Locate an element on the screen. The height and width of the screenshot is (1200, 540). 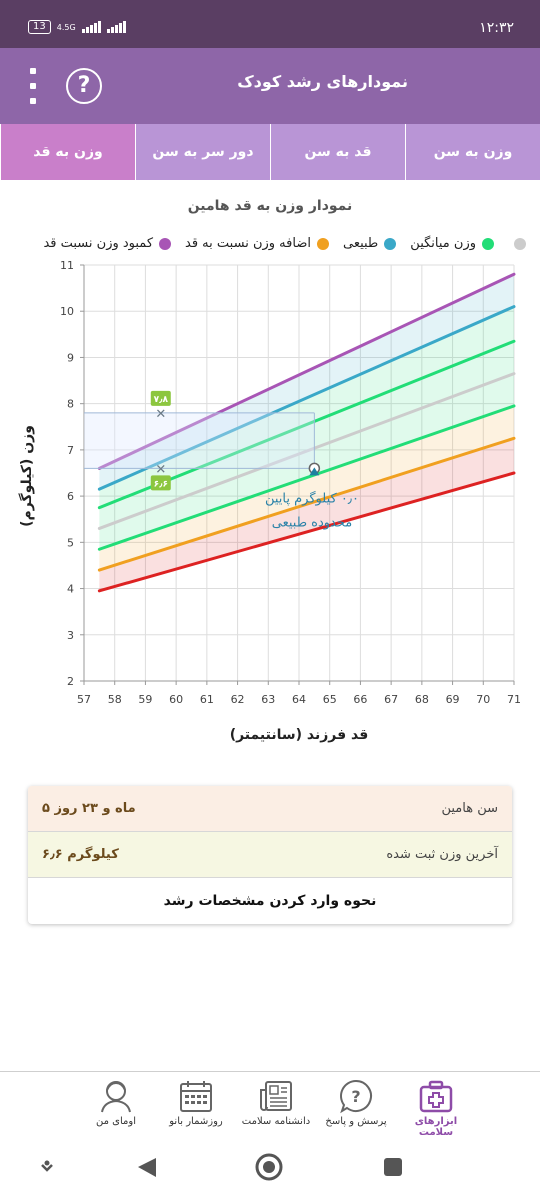
system-nav-bar is located at coordinates (270, 1167).